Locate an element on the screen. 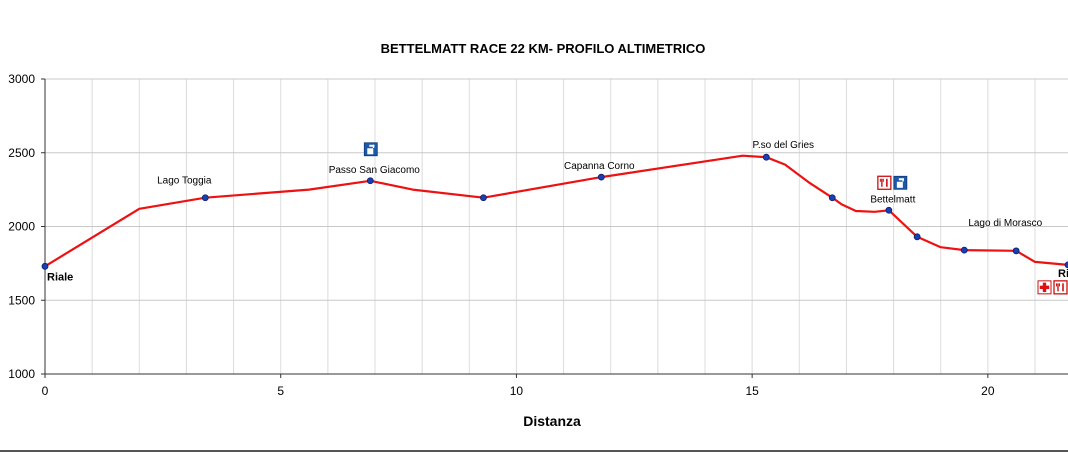 Image resolution: width=1068 pixels, height=452 pixels. x-tick-label: 10 is located at coordinates (517, 391).